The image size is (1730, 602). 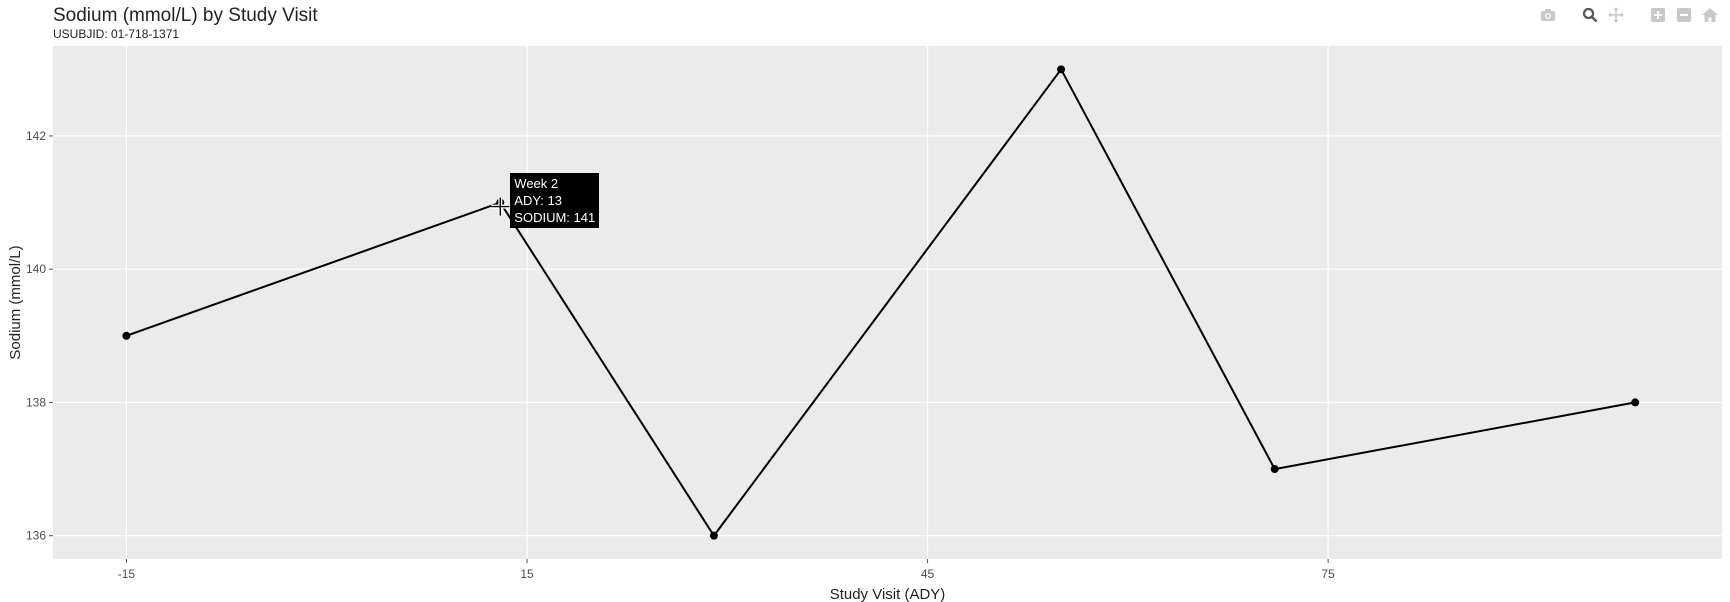 I want to click on x-tick-label: 45, so click(x=928, y=574).